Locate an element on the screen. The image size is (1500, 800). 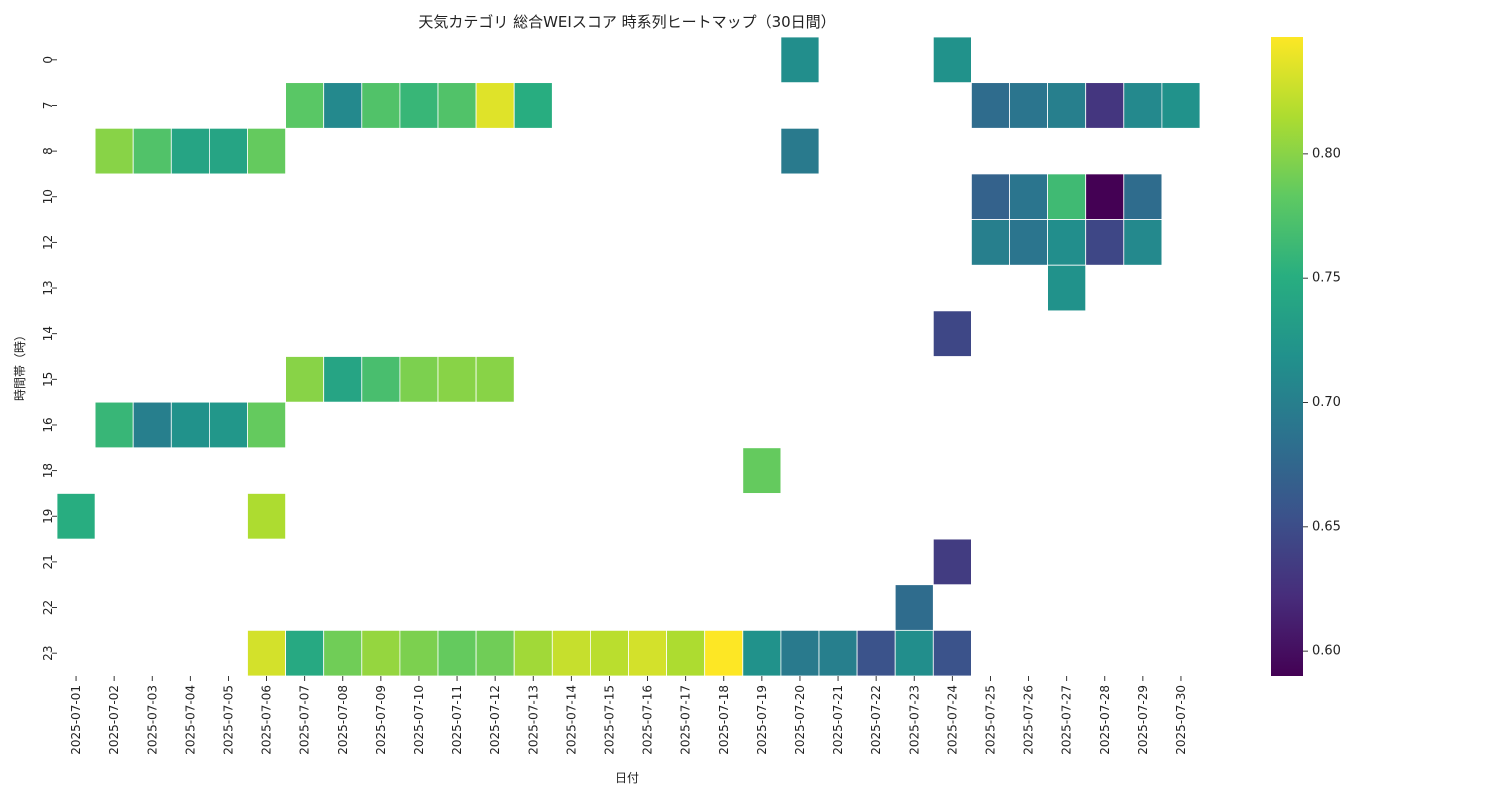
x-tick-label: 2025-07-02 is located at coordinates (114, 720).